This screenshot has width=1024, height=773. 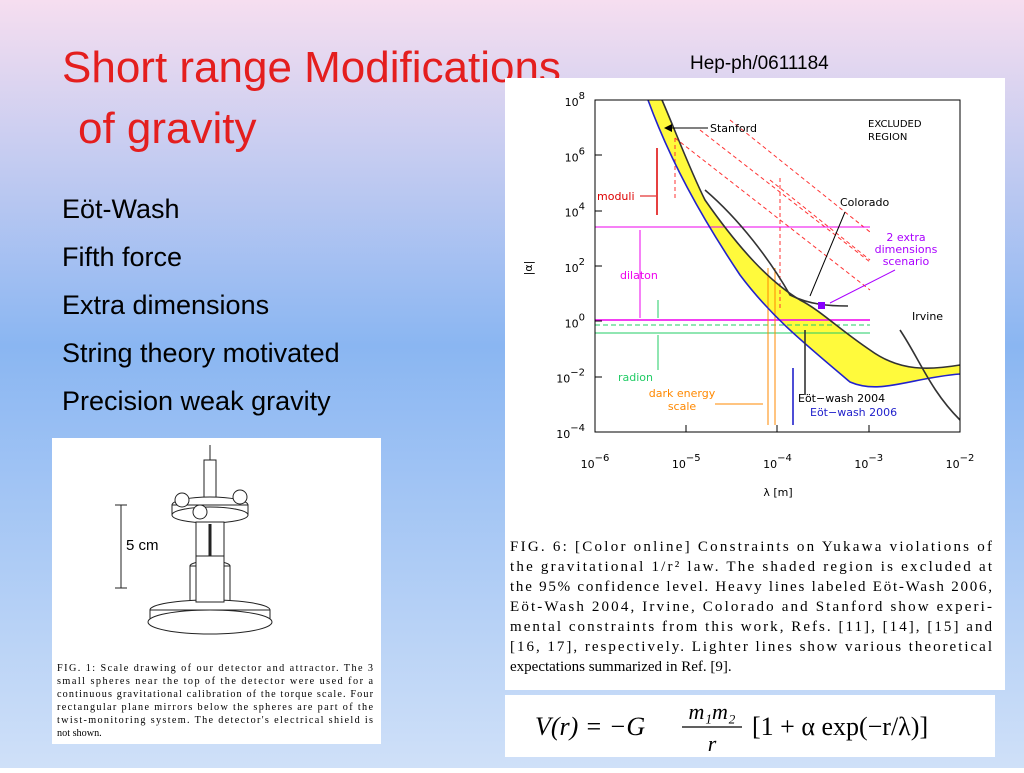 I want to click on annotation: dimensions, so click(x=906, y=249).